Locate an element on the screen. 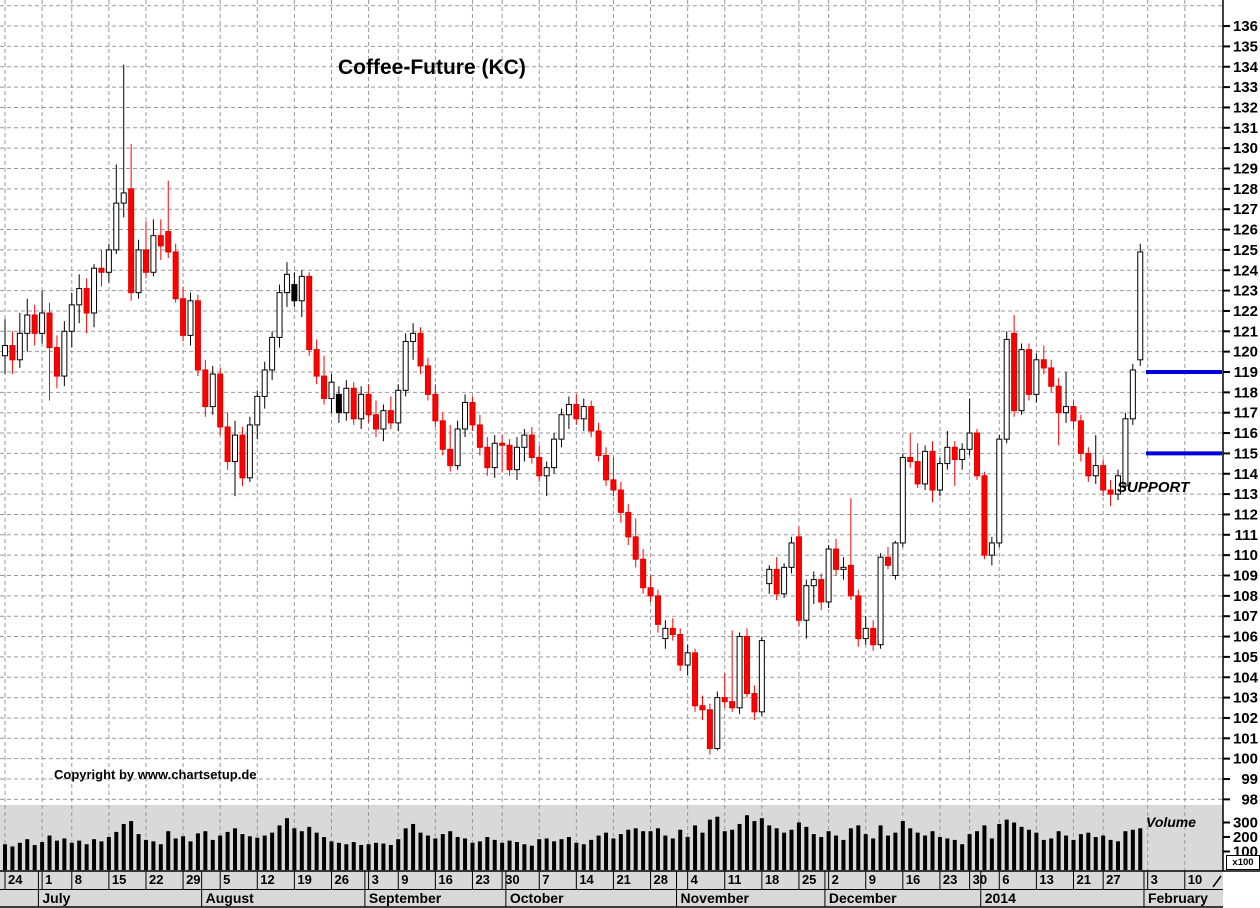  week-tick-label: 12 is located at coordinates (267, 879).